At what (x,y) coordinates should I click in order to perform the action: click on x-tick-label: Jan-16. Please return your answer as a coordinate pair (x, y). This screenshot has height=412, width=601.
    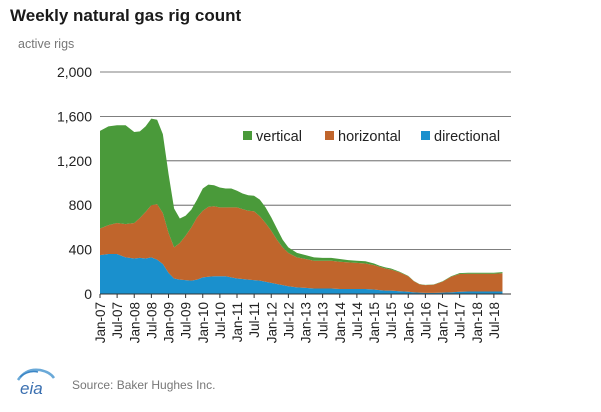
    Looking at the image, I should click on (408, 322).